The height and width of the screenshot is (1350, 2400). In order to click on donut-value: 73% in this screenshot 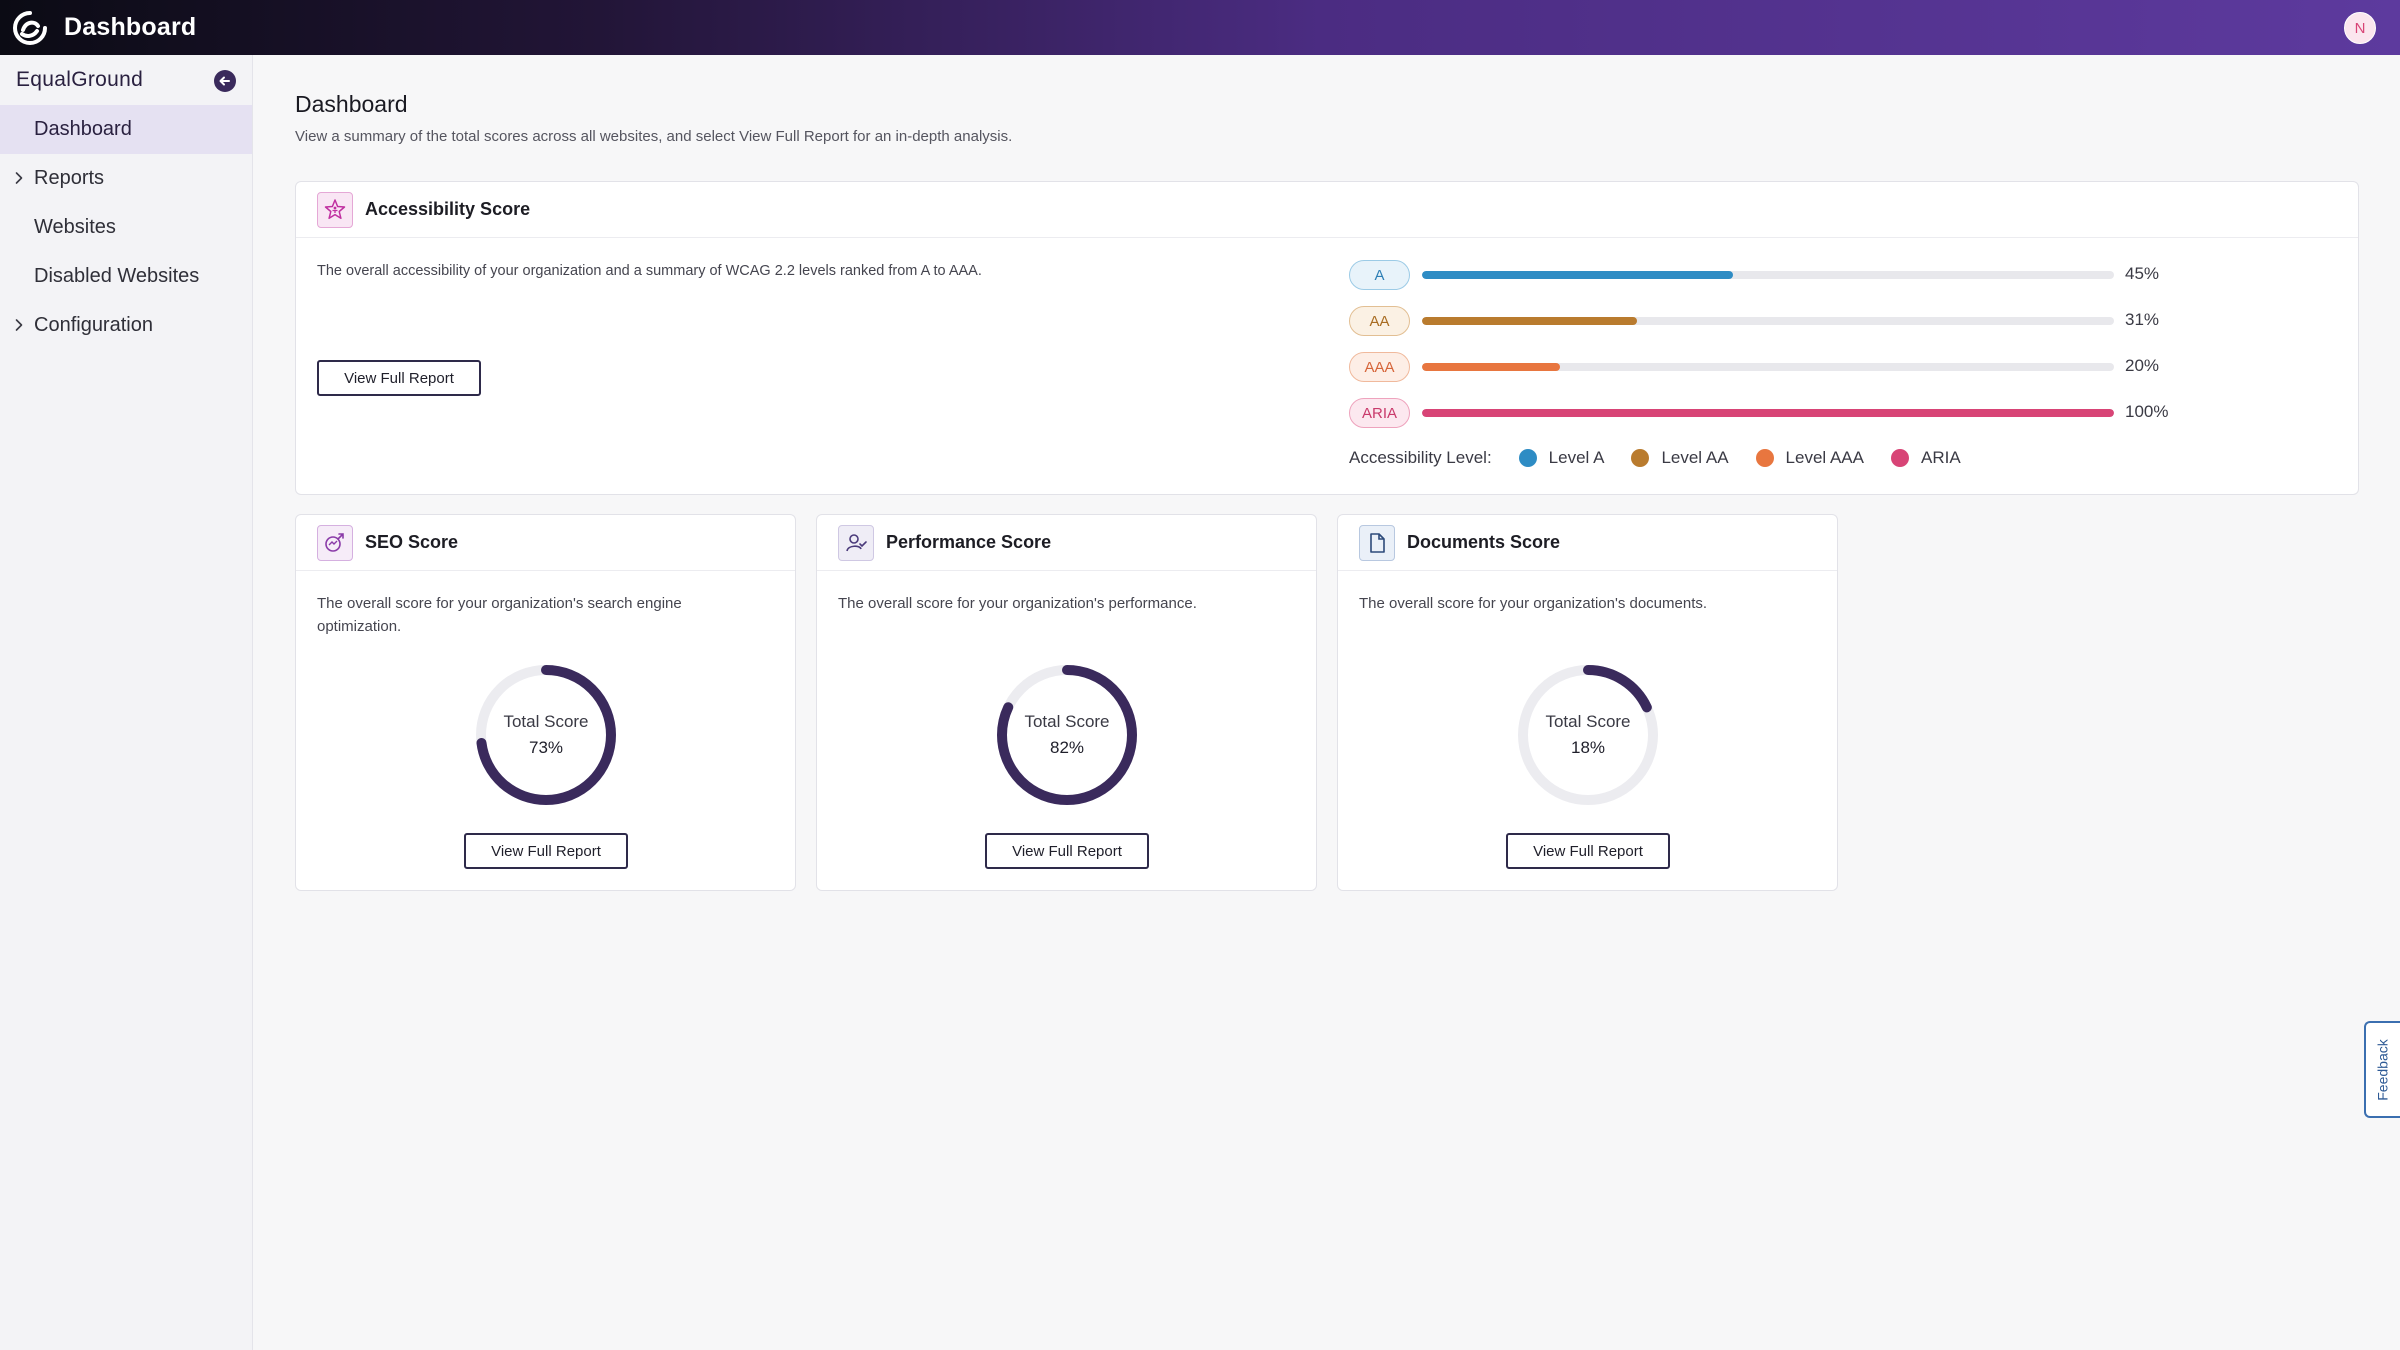, I will do `click(546, 747)`.